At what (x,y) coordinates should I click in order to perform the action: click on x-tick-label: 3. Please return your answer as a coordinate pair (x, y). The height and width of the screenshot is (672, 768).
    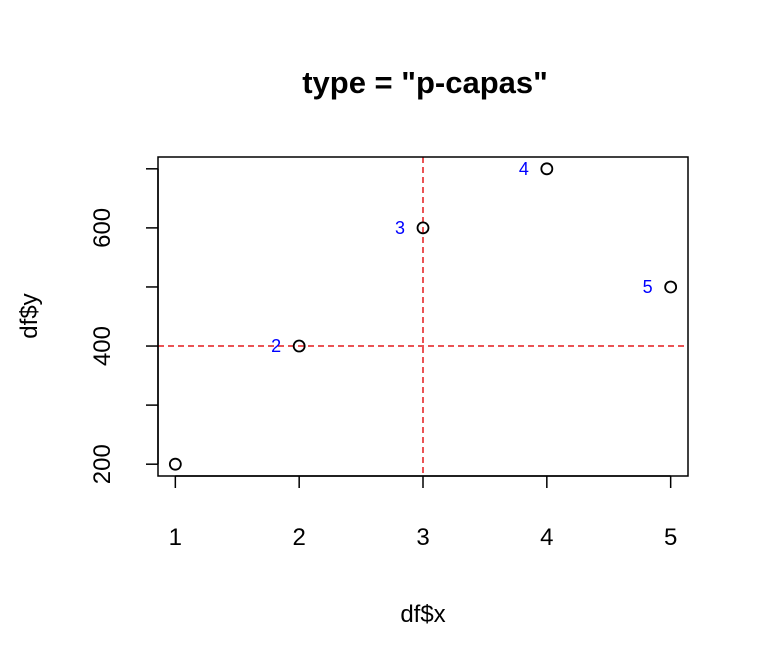
    Looking at the image, I should click on (422, 537).